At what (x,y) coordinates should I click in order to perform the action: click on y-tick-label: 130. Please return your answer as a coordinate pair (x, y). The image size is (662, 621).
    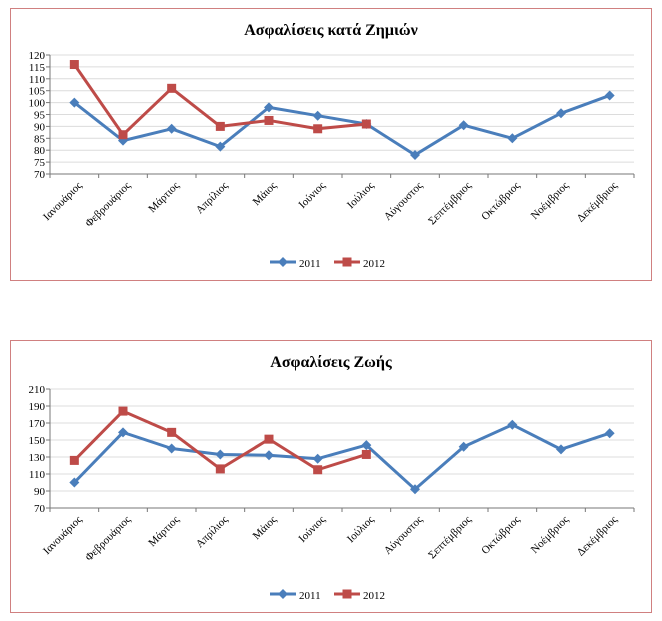
    Looking at the image, I should click on (37, 458).